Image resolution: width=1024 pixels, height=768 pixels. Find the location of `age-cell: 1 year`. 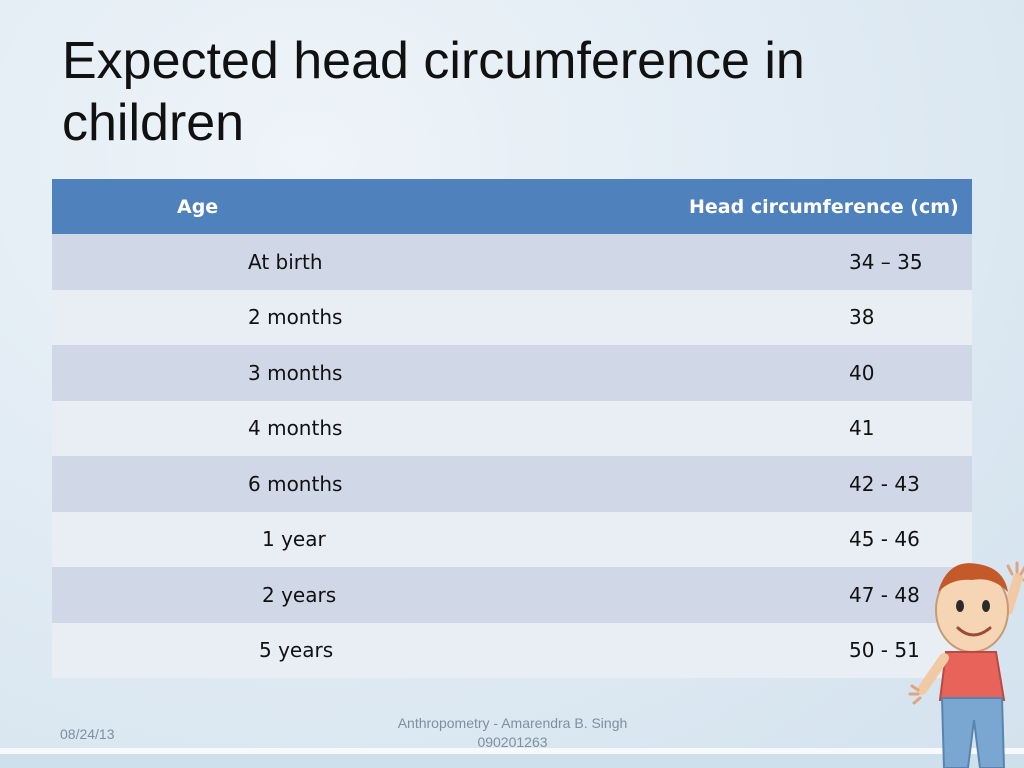

age-cell: 1 year is located at coordinates (324, 539).